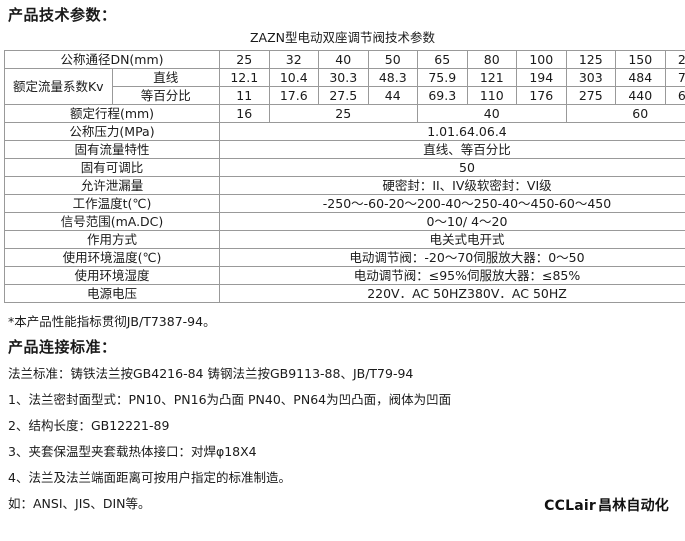 Image resolution: width=685 pixels, height=541 pixels. I want to click on cell-kv-linear: 75.9, so click(443, 78).